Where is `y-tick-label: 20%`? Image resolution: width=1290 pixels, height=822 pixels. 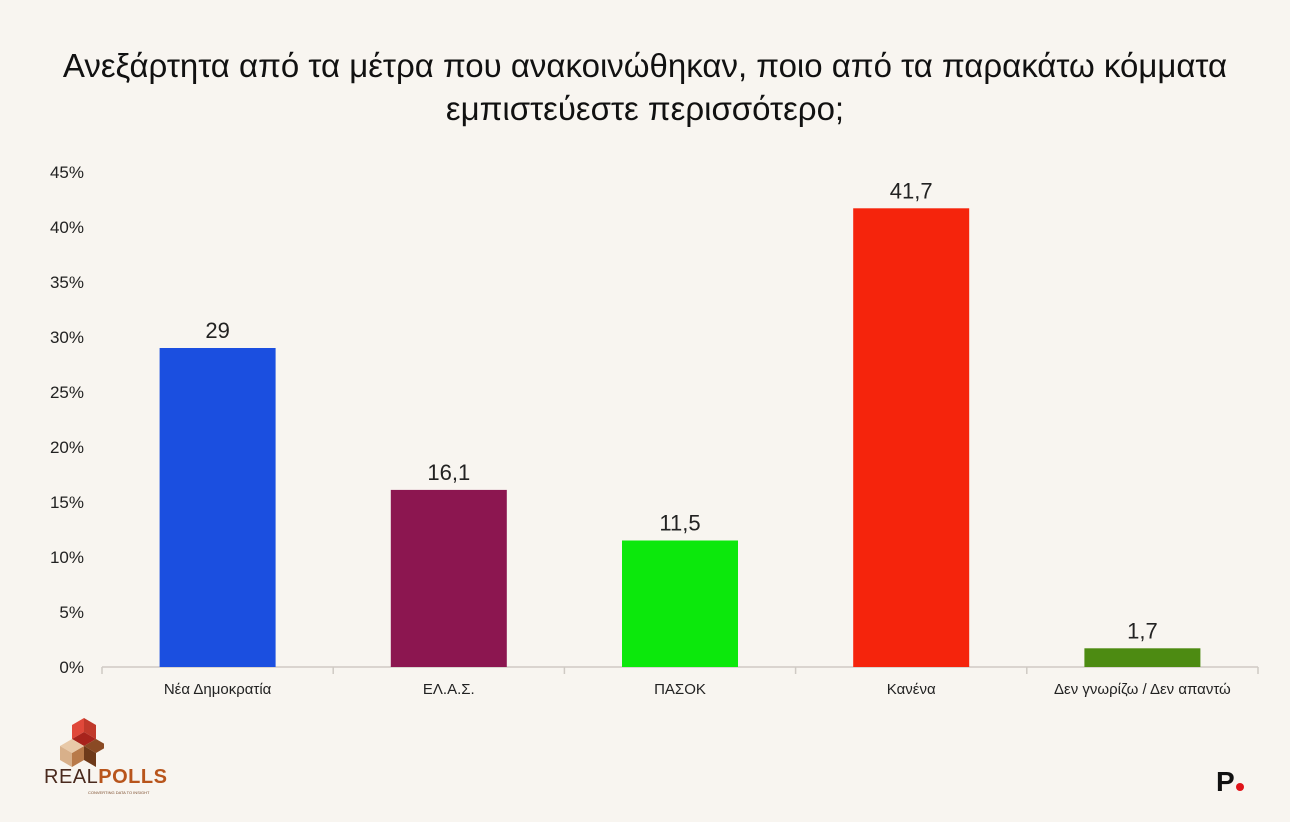
y-tick-label: 20% is located at coordinates (67, 447).